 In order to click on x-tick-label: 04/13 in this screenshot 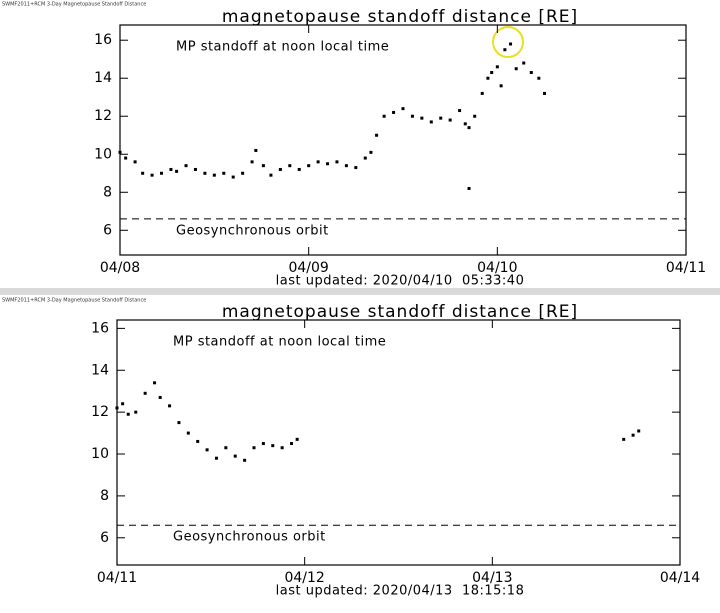, I will do `click(492, 578)`.